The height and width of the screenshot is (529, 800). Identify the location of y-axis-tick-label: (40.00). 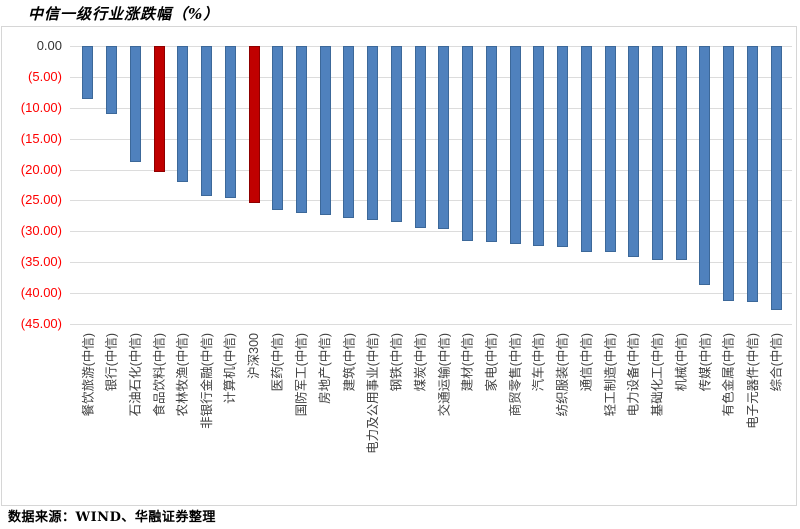
(41, 293).